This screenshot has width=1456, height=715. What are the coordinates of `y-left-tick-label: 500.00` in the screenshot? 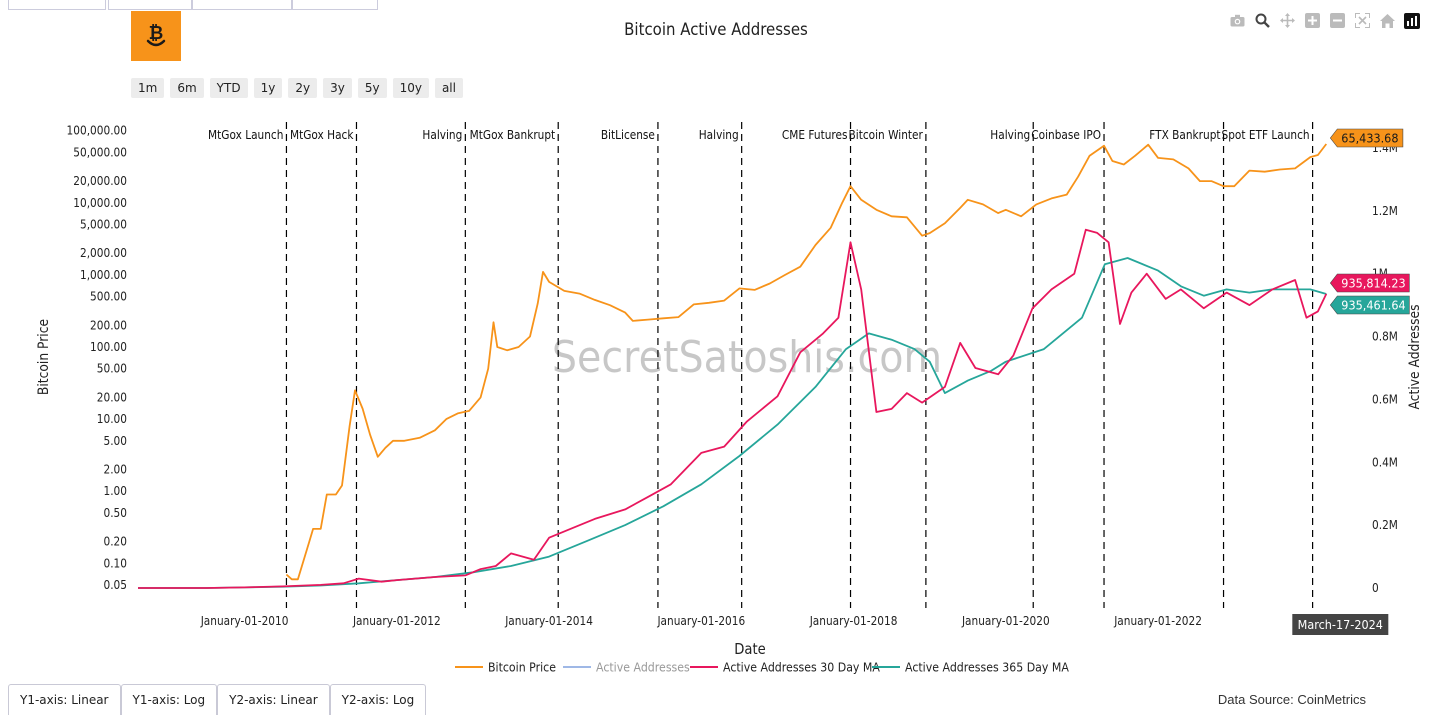 It's located at (108, 297).